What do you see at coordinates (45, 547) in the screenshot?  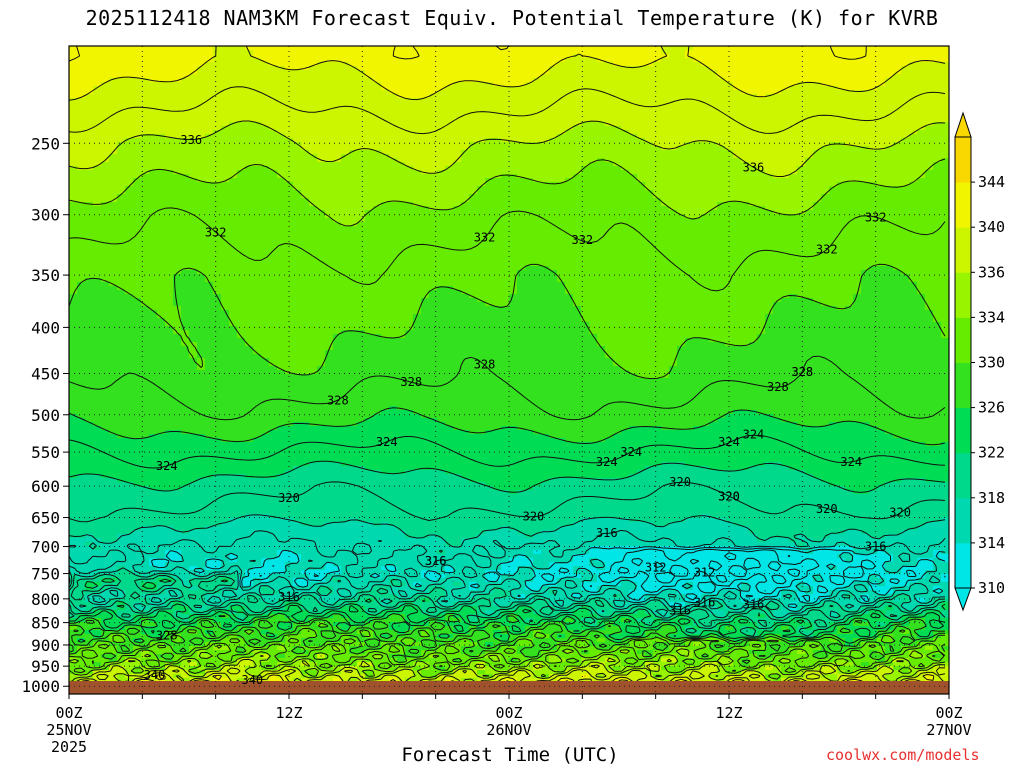 I see `y-tick-label: 700` at bounding box center [45, 547].